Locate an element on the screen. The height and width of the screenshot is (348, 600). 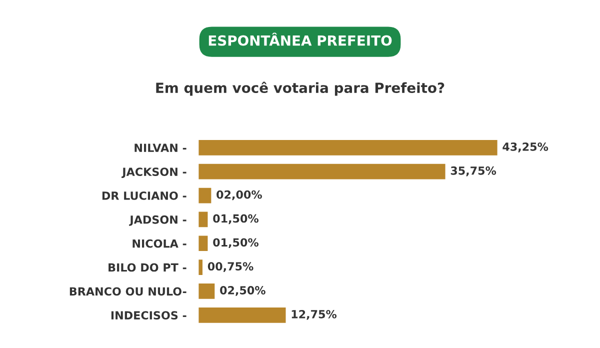
data-label: 02,50% is located at coordinates (243, 291).